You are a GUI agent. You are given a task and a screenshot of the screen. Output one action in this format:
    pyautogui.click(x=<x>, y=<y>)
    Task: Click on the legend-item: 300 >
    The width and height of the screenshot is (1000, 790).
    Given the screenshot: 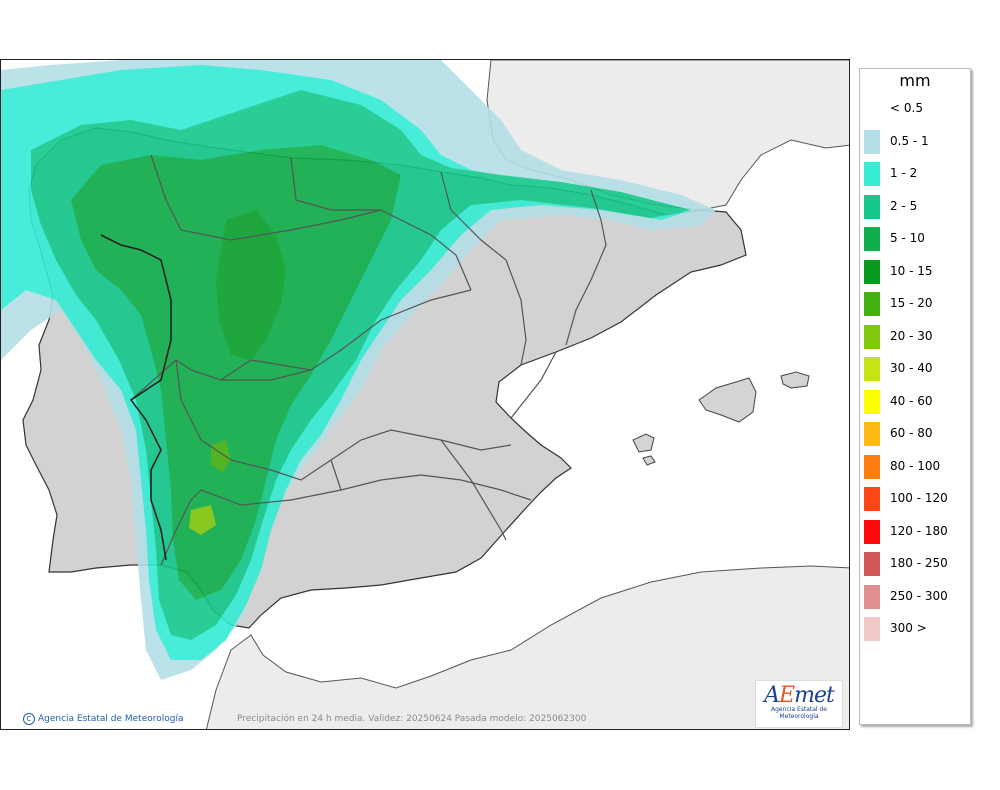 What is the action you would take?
    pyautogui.click(x=916, y=629)
    